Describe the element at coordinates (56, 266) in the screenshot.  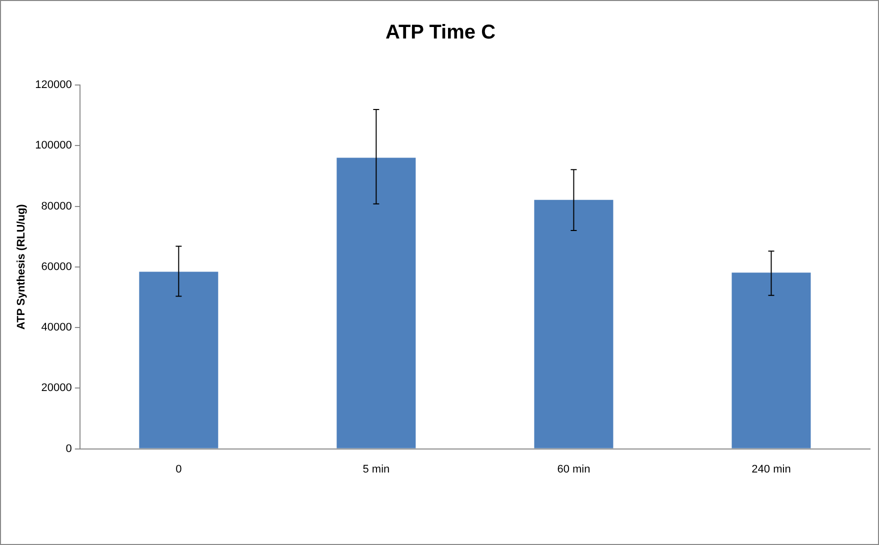
I see `y-tick-label: 60000` at that location.